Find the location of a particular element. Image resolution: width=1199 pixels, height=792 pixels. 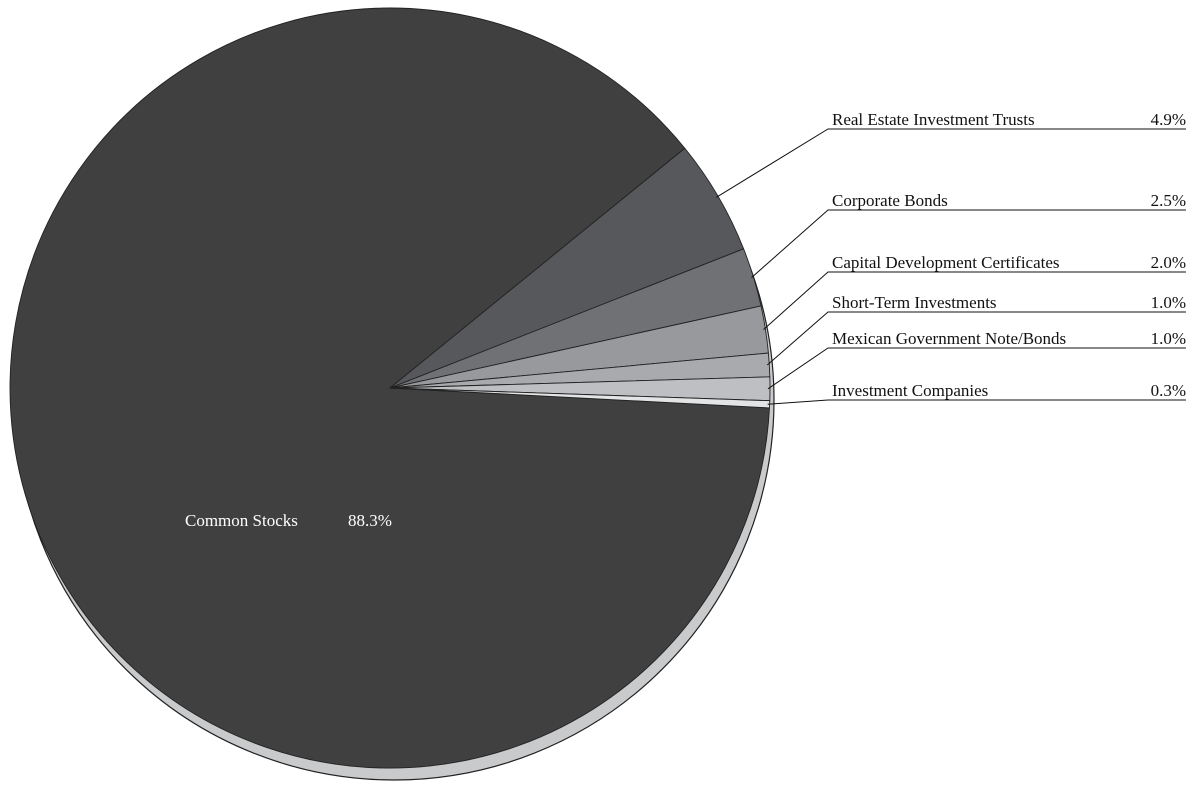

value-investment-companies: 0.3% is located at coordinates (1168, 390).